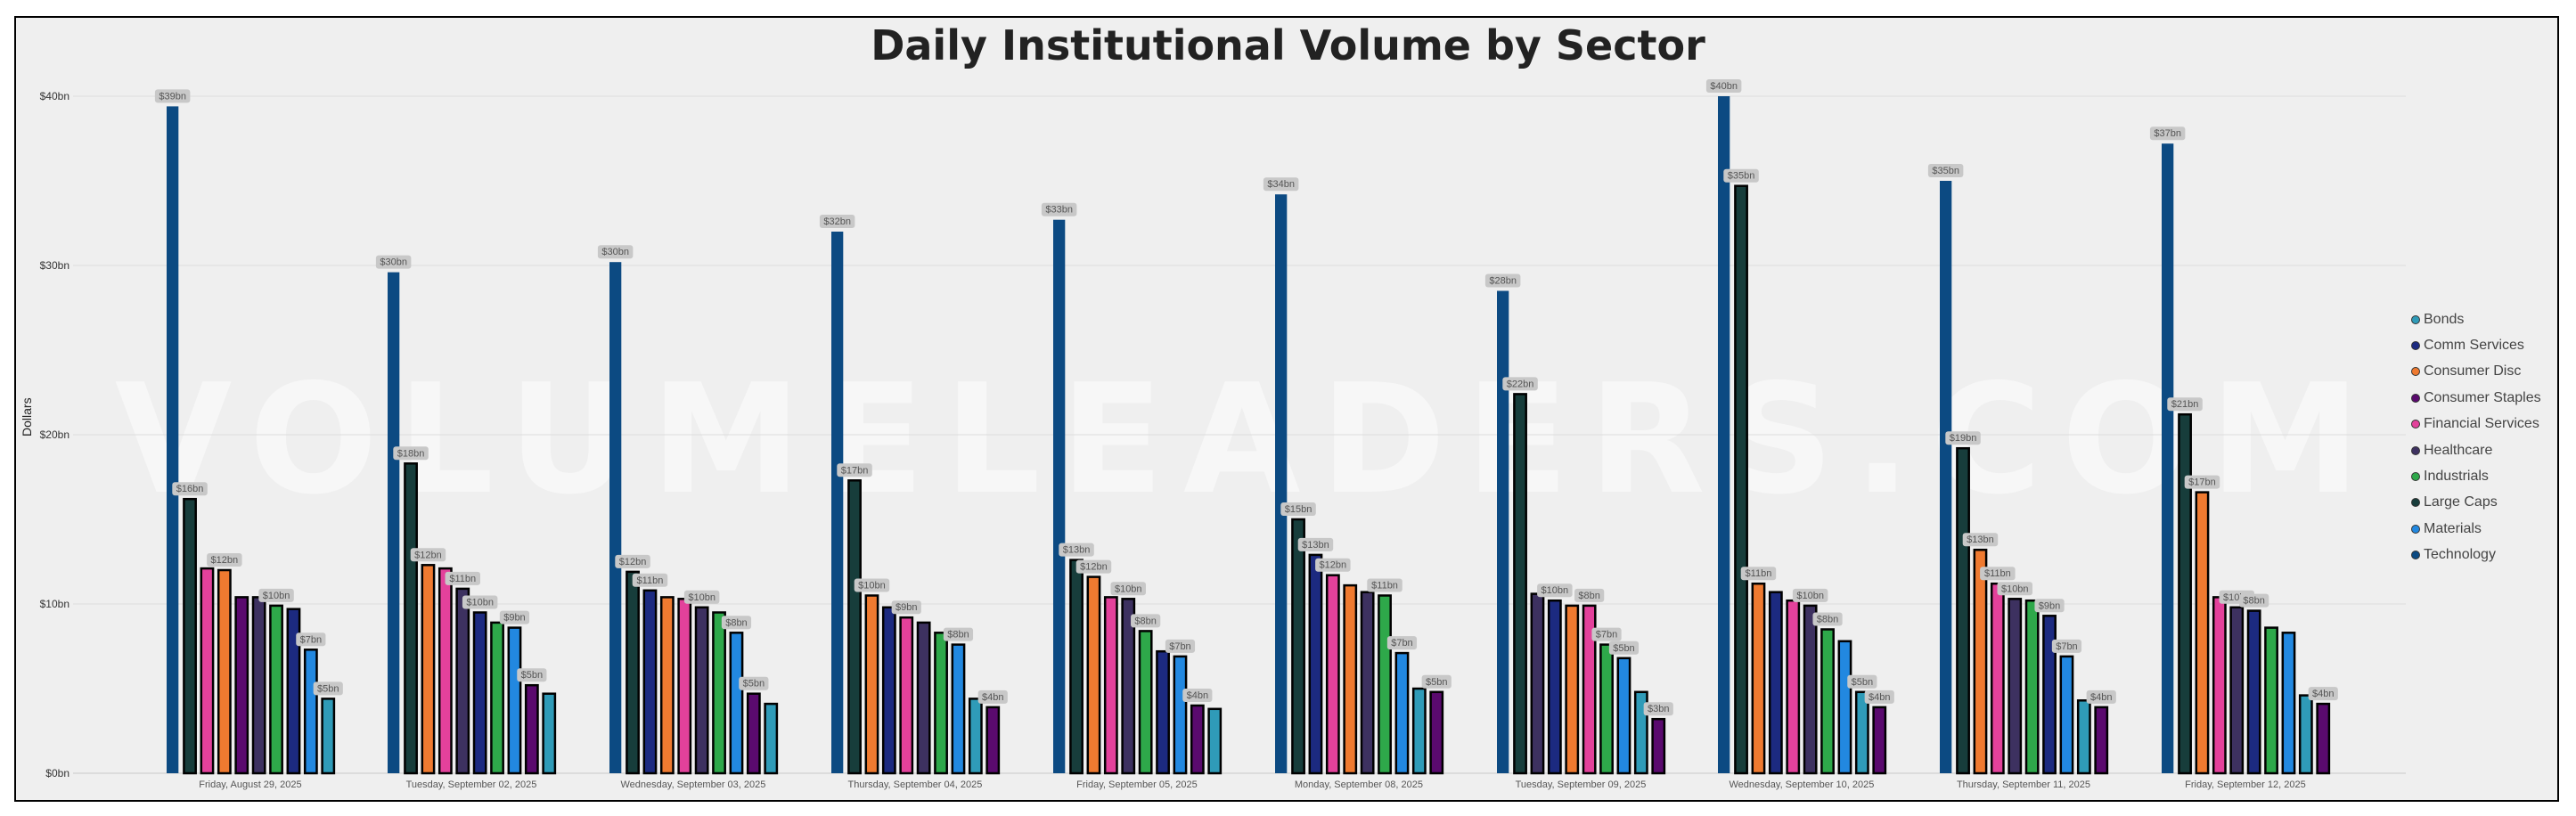  What do you see at coordinates (2476, 345) in the screenshot?
I see `legend-item: Comm Services` at bounding box center [2476, 345].